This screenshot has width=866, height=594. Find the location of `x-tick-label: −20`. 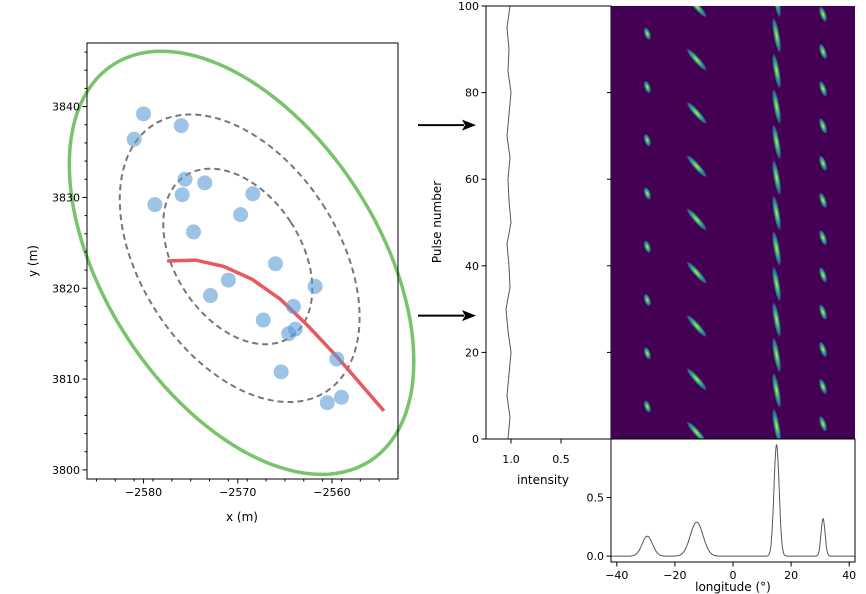

x-tick-label: −20 is located at coordinates (674, 575).